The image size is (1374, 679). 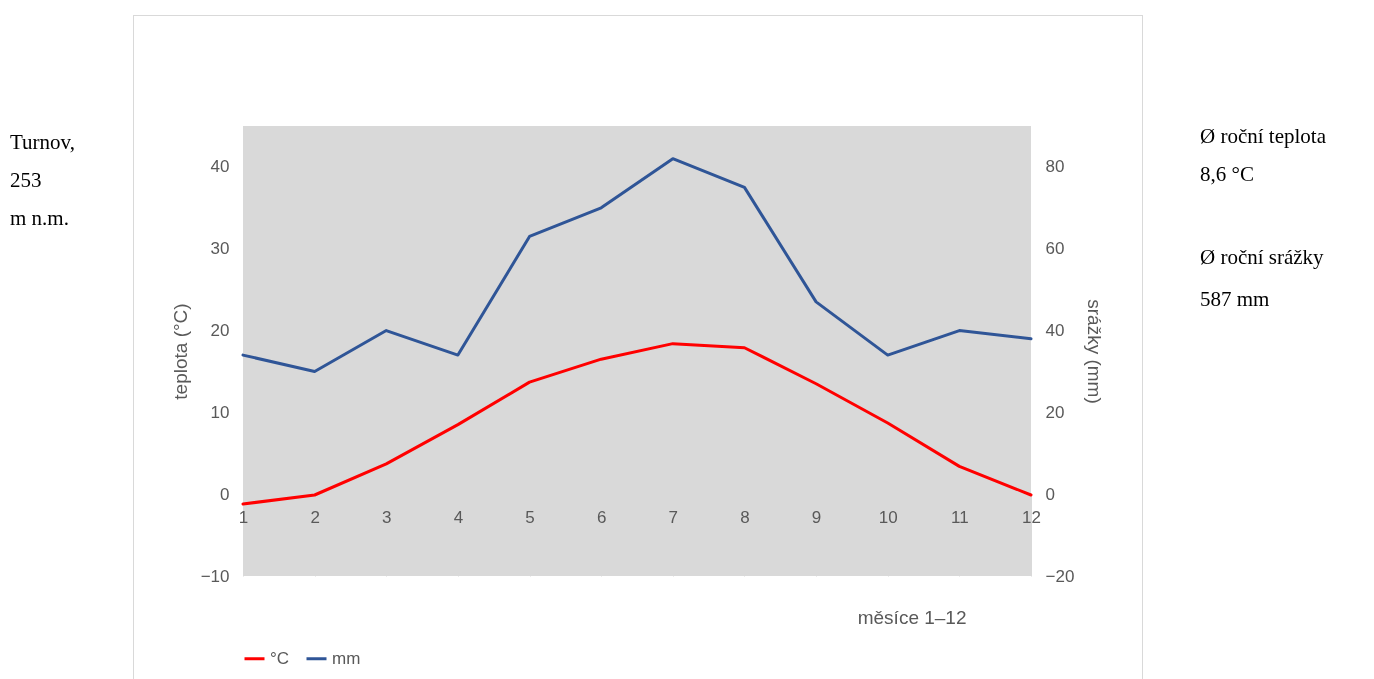 I want to click on y-tick-label: 20, so click(x=220, y=331).